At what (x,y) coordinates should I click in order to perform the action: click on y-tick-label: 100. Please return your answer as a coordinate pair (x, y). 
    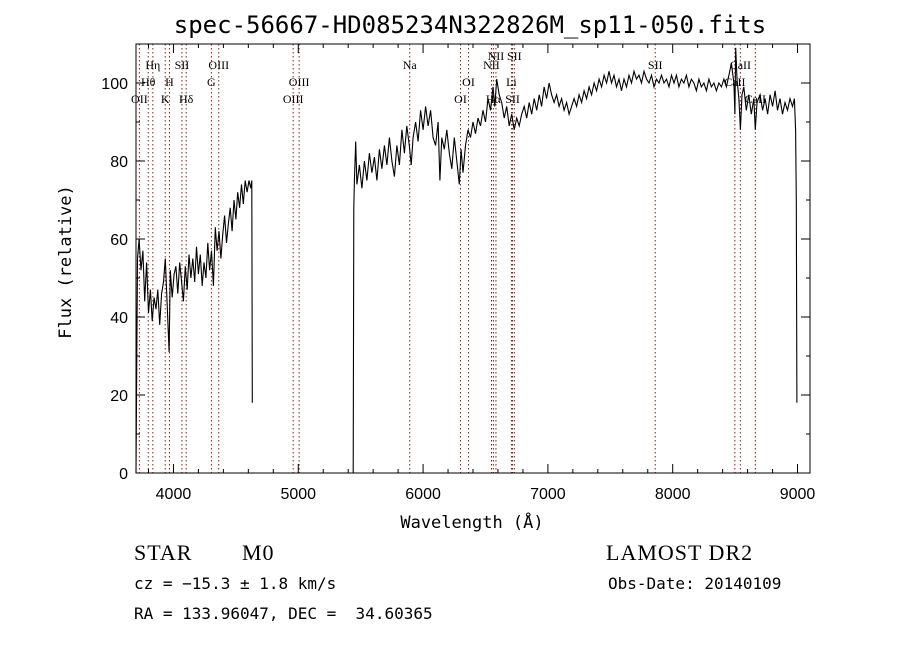
    Looking at the image, I should click on (114, 84).